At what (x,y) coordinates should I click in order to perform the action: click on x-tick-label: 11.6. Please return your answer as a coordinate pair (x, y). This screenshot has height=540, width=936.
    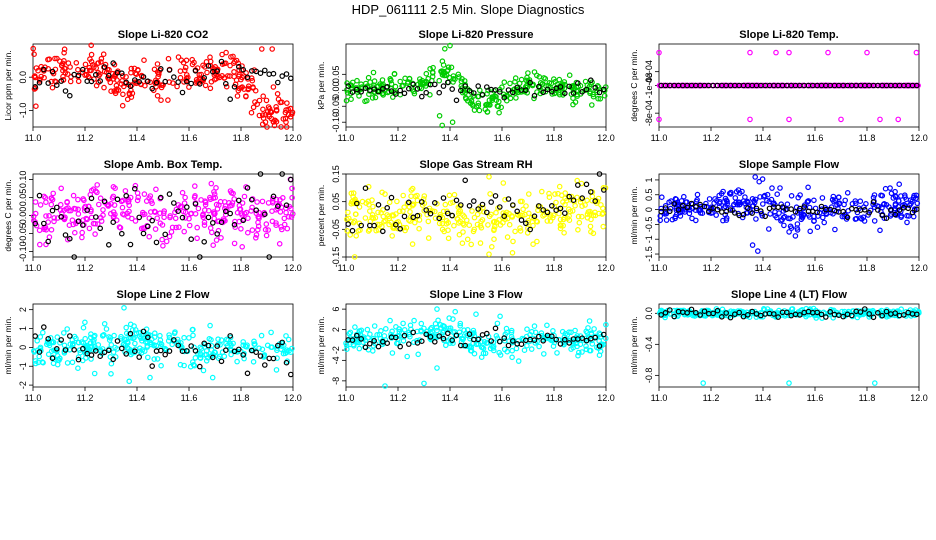
    Looking at the image, I should click on (815, 398).